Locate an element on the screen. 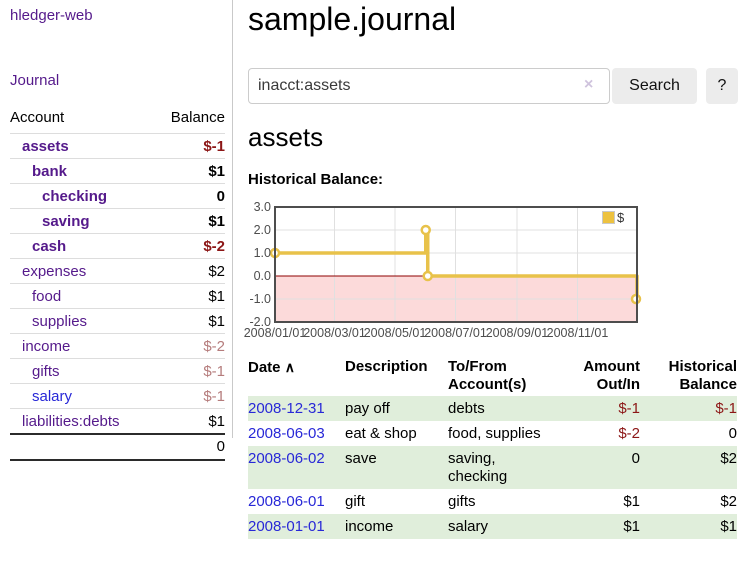 Image resolution: width=742 pixels, height=582 pixels. register-header-description: Description is located at coordinates (386, 366).